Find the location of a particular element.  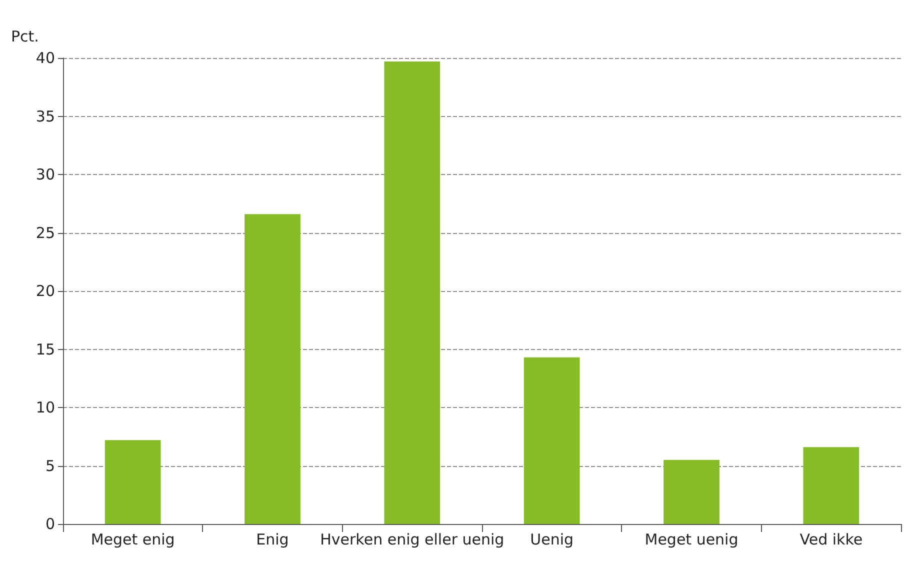

y-tick-label: 10 is located at coordinates (45, 407).